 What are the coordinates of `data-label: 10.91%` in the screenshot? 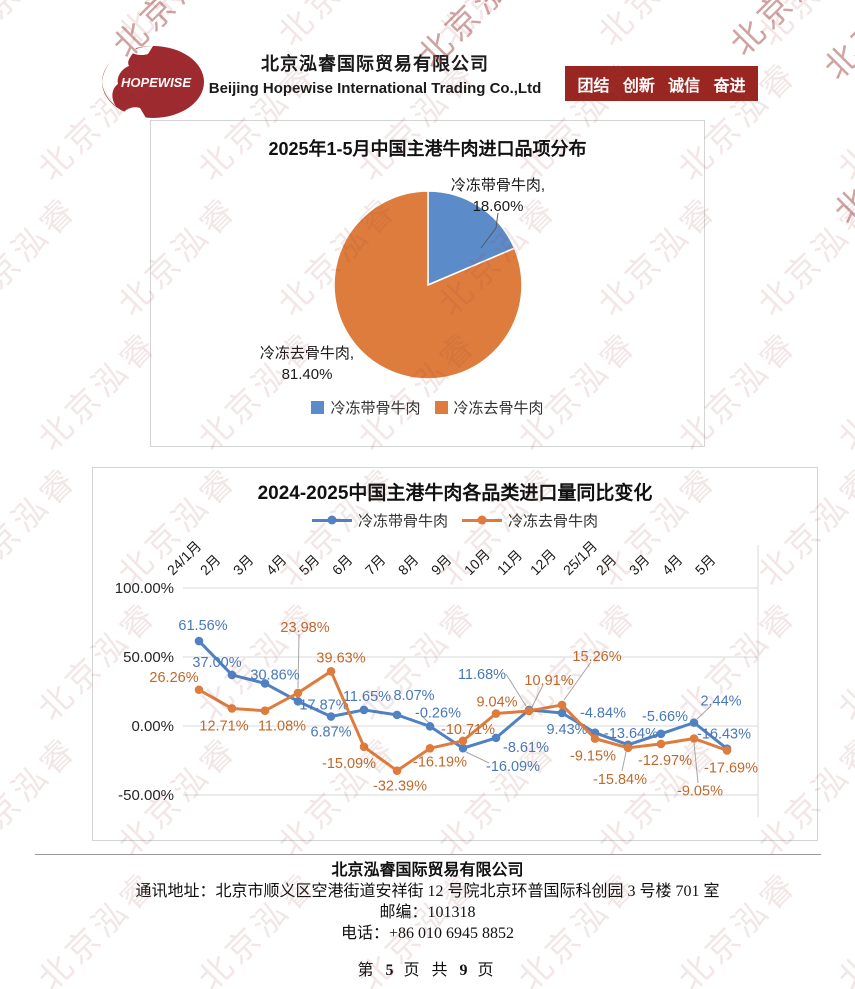 It's located at (548, 681).